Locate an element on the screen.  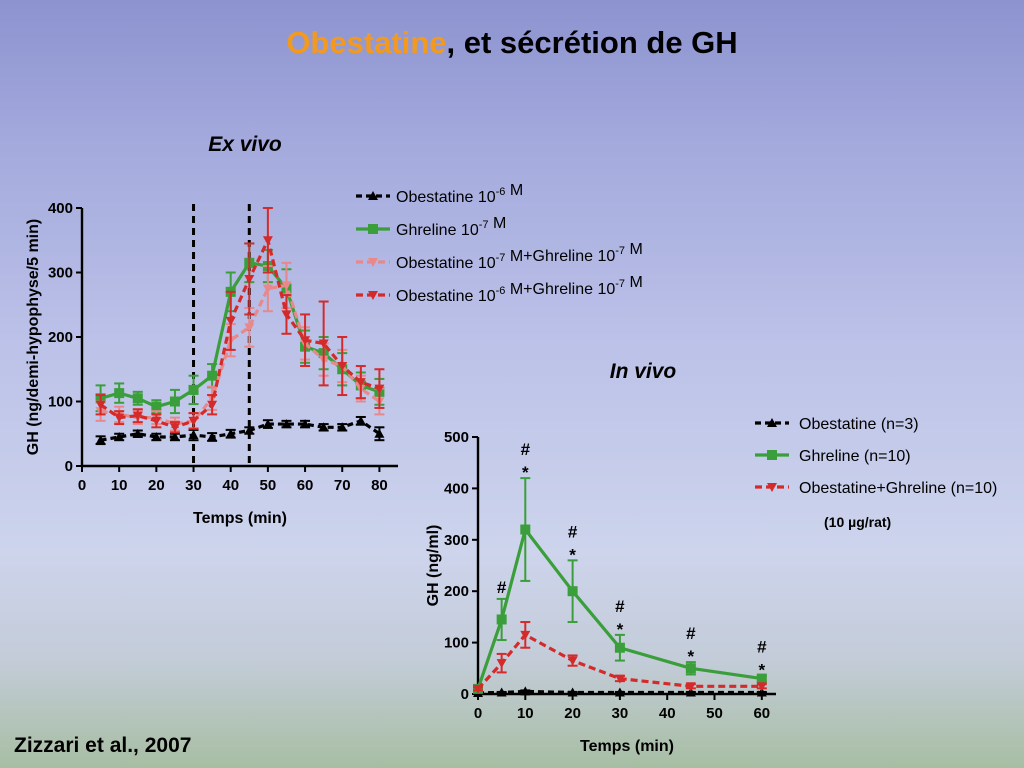
legend-entry: Obestatine 10-6 M+Ghreline 10-7 M is located at coordinates (519, 289).